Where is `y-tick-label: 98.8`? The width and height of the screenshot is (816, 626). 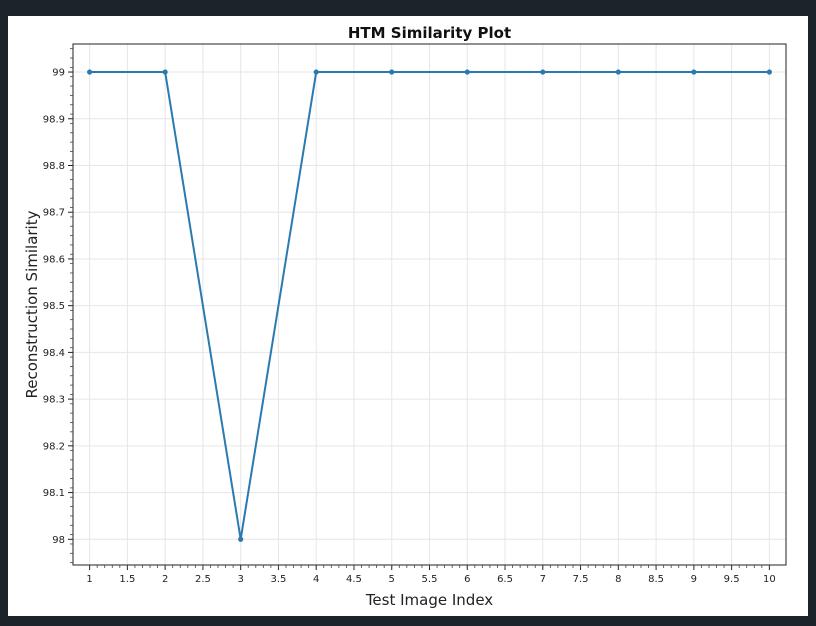 y-tick-label: 98.8 is located at coordinates (54, 166).